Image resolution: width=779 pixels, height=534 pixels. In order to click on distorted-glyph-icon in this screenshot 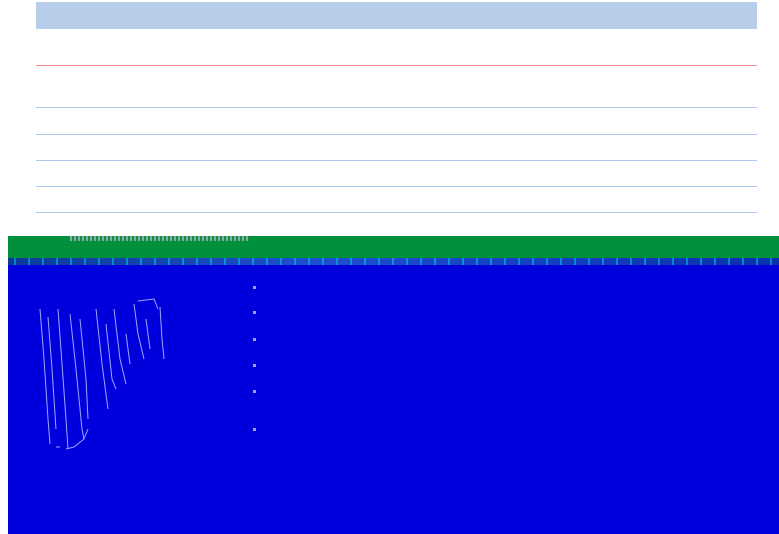, I will do `click(102, 374)`.